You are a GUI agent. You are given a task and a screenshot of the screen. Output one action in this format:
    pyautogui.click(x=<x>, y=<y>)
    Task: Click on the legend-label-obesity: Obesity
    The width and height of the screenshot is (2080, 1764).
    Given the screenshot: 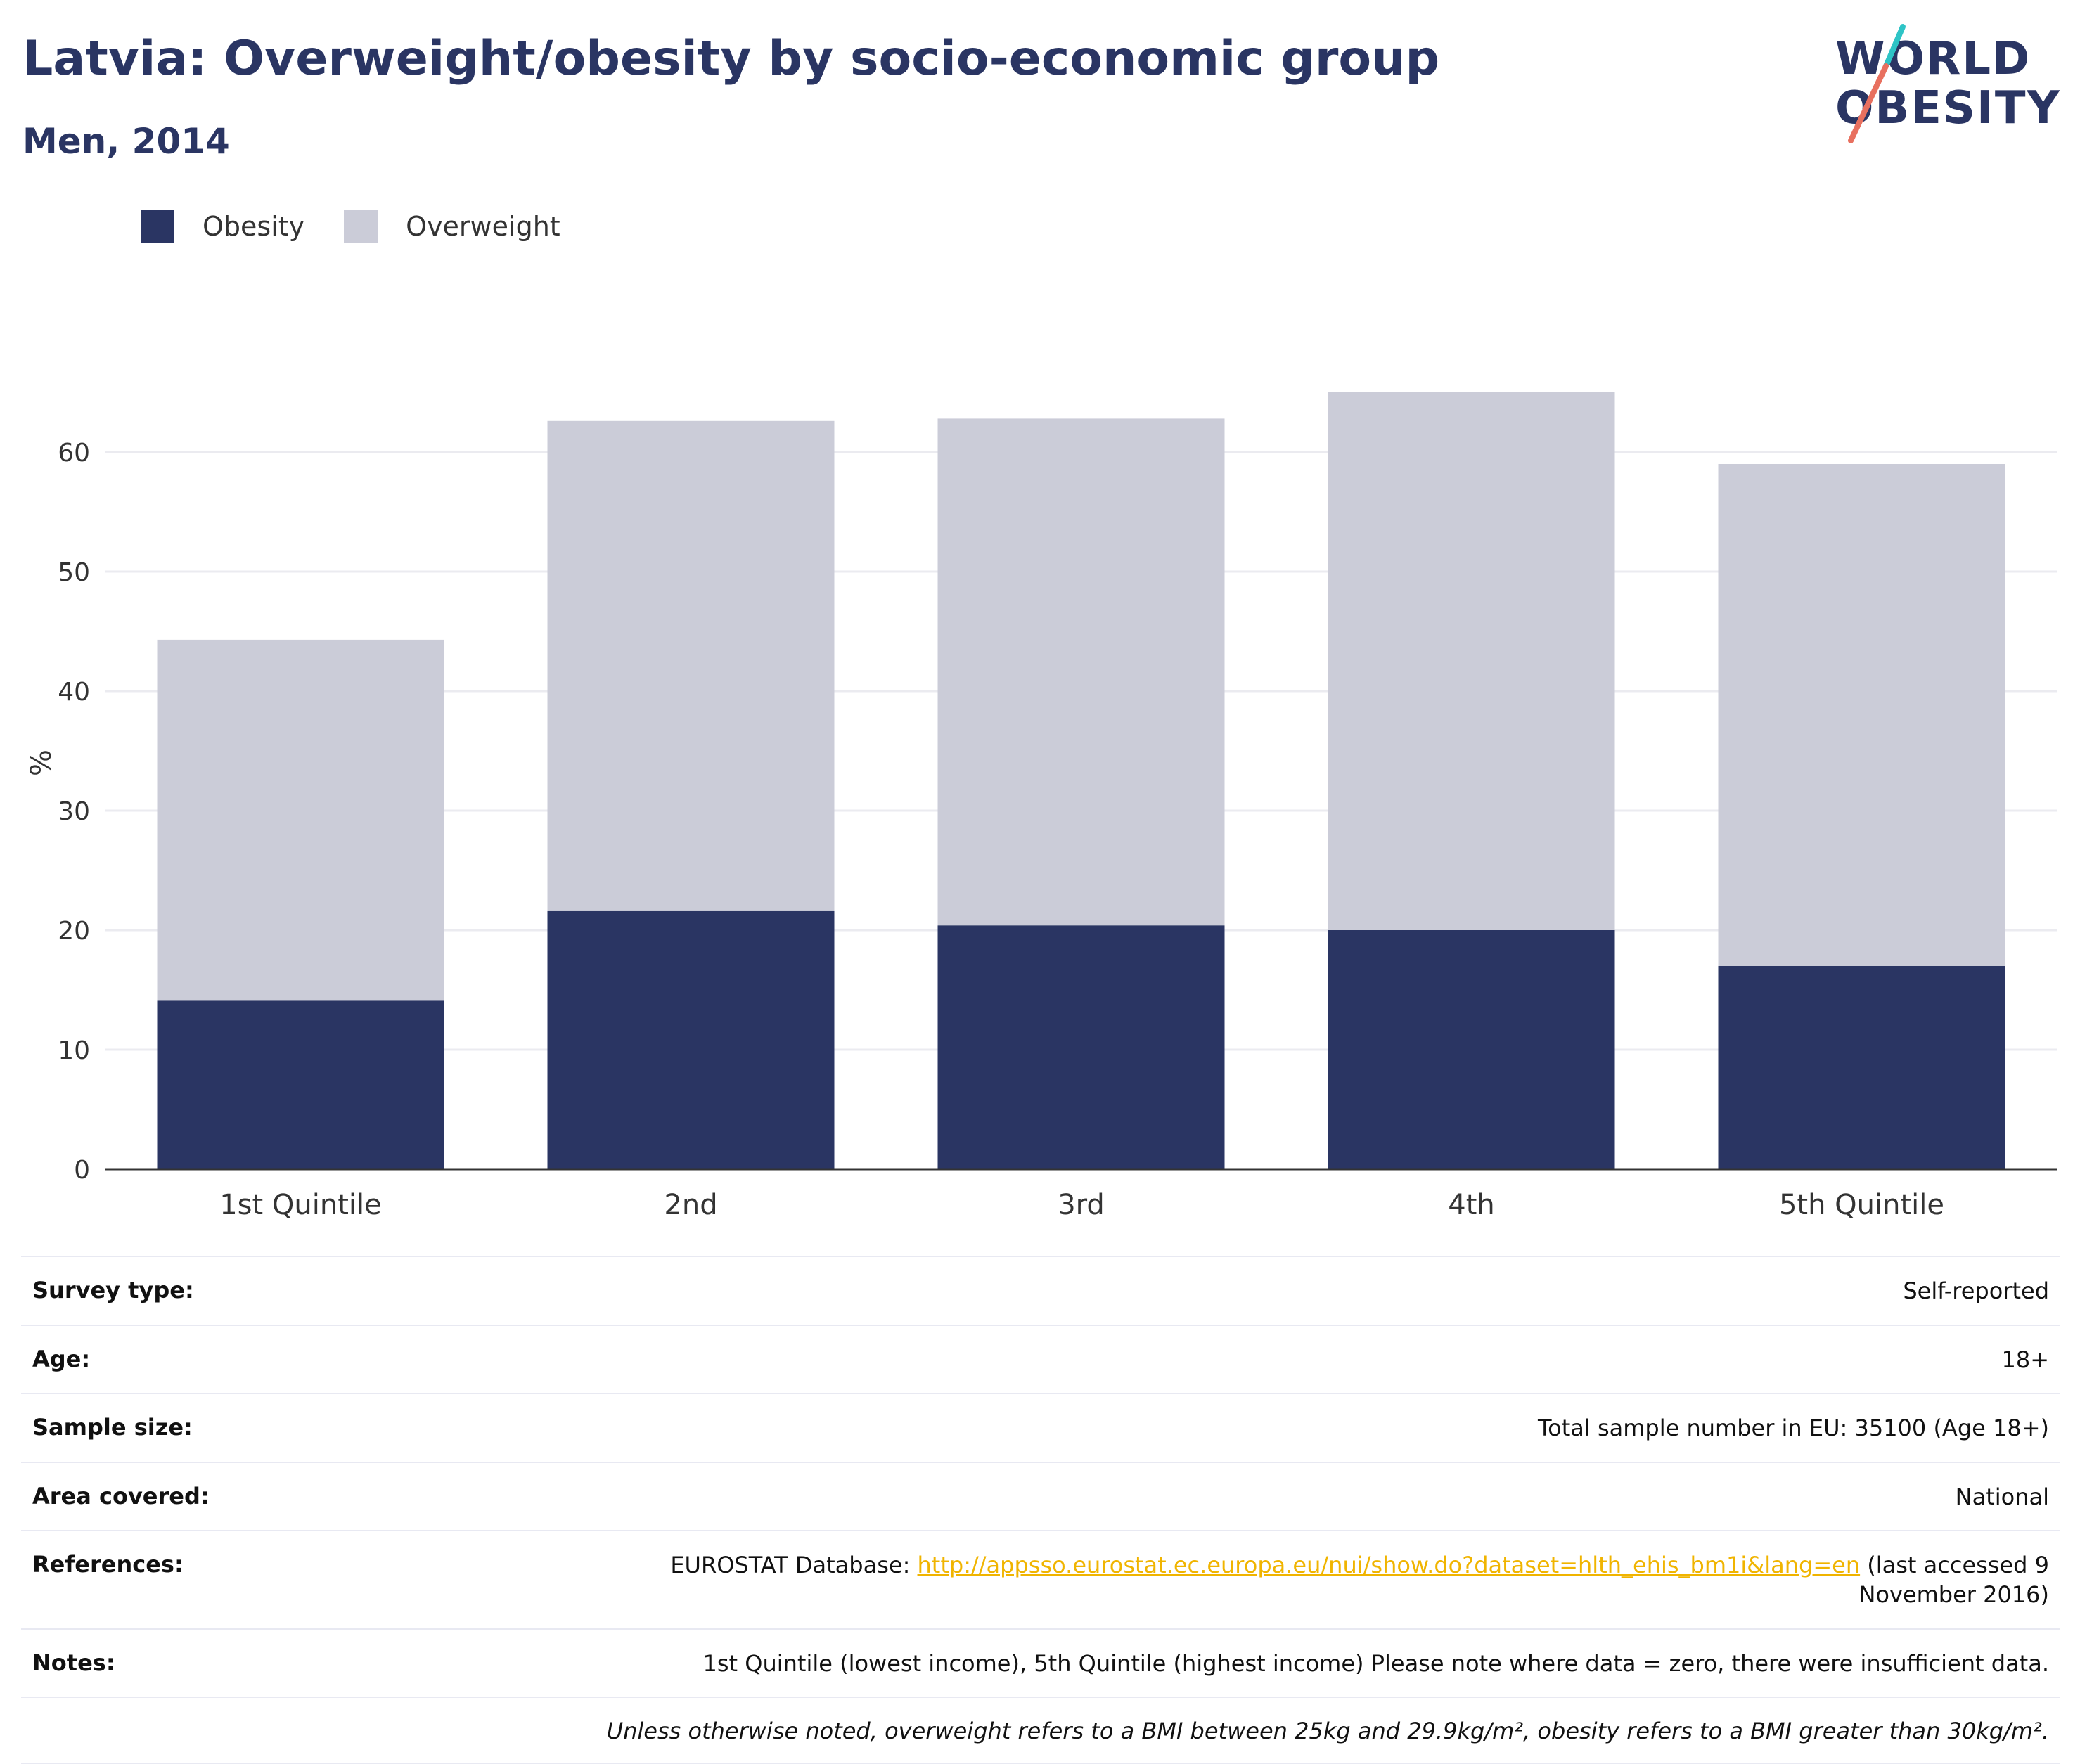 What is the action you would take?
    pyautogui.click(x=254, y=226)
    